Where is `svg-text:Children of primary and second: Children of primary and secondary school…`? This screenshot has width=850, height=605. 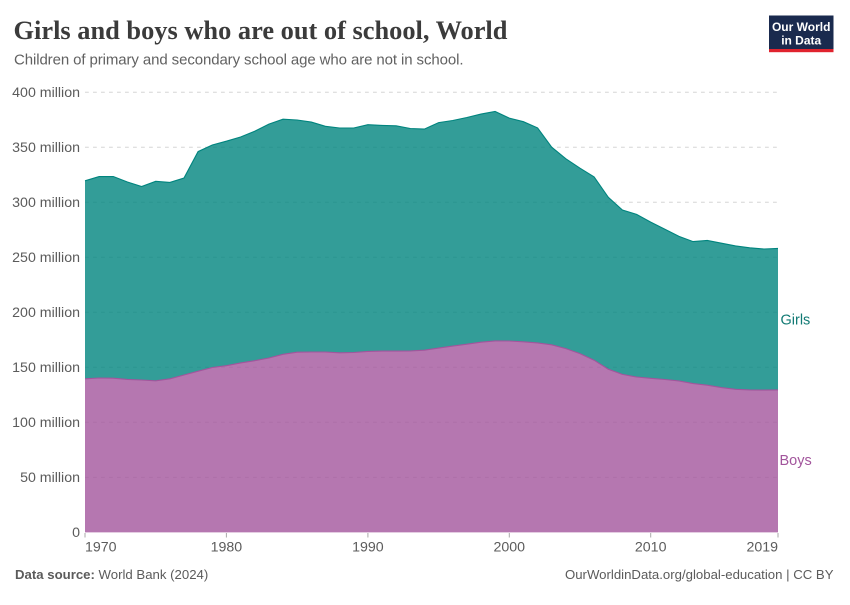
svg-text:Children of primary and second: Children of primary and secondary school… is located at coordinates (238, 60).